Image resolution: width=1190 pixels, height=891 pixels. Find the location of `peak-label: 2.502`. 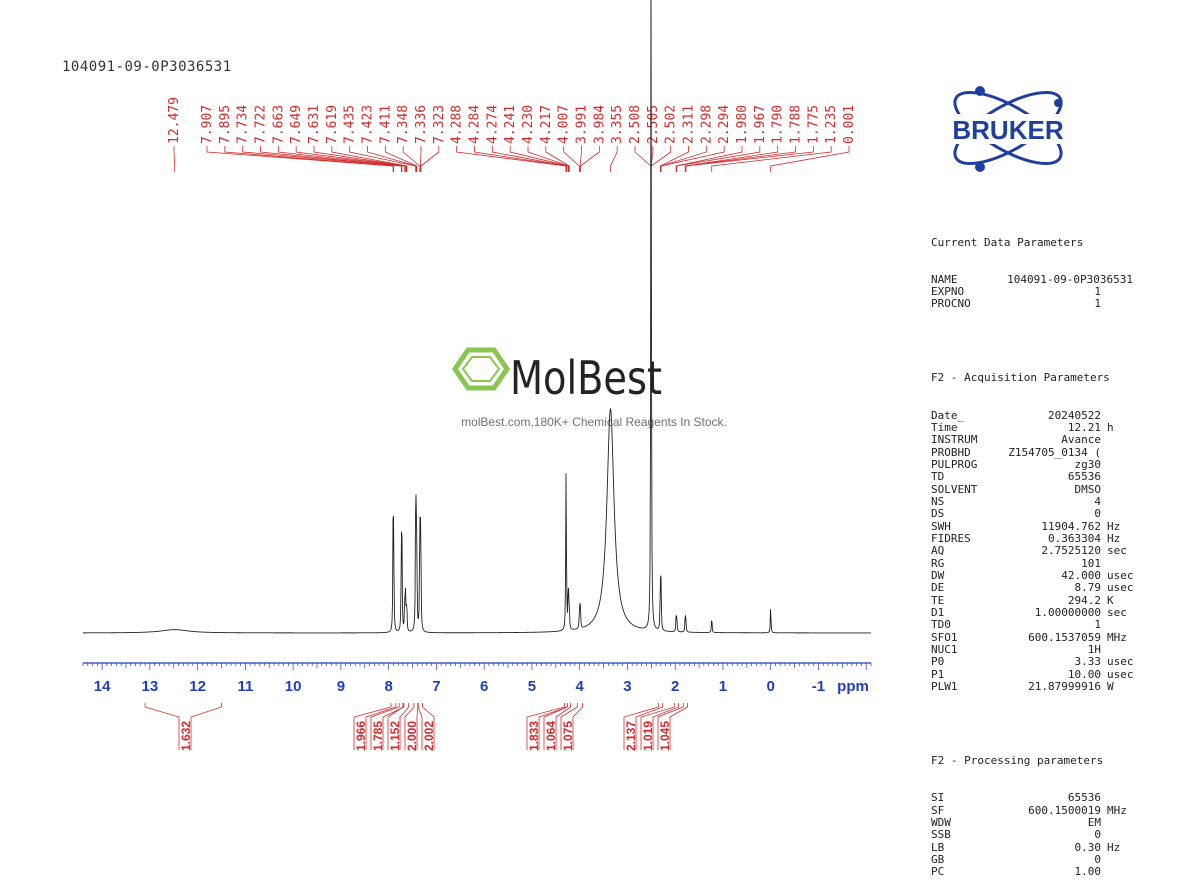

peak-label: 2.502 is located at coordinates (671, 124).